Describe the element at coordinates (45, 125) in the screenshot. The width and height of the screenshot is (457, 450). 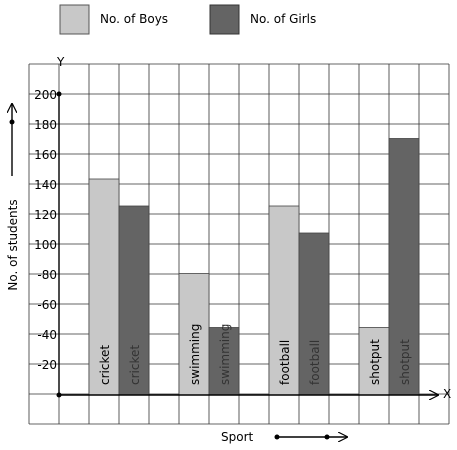
I see `y-tick-label: 180` at that location.